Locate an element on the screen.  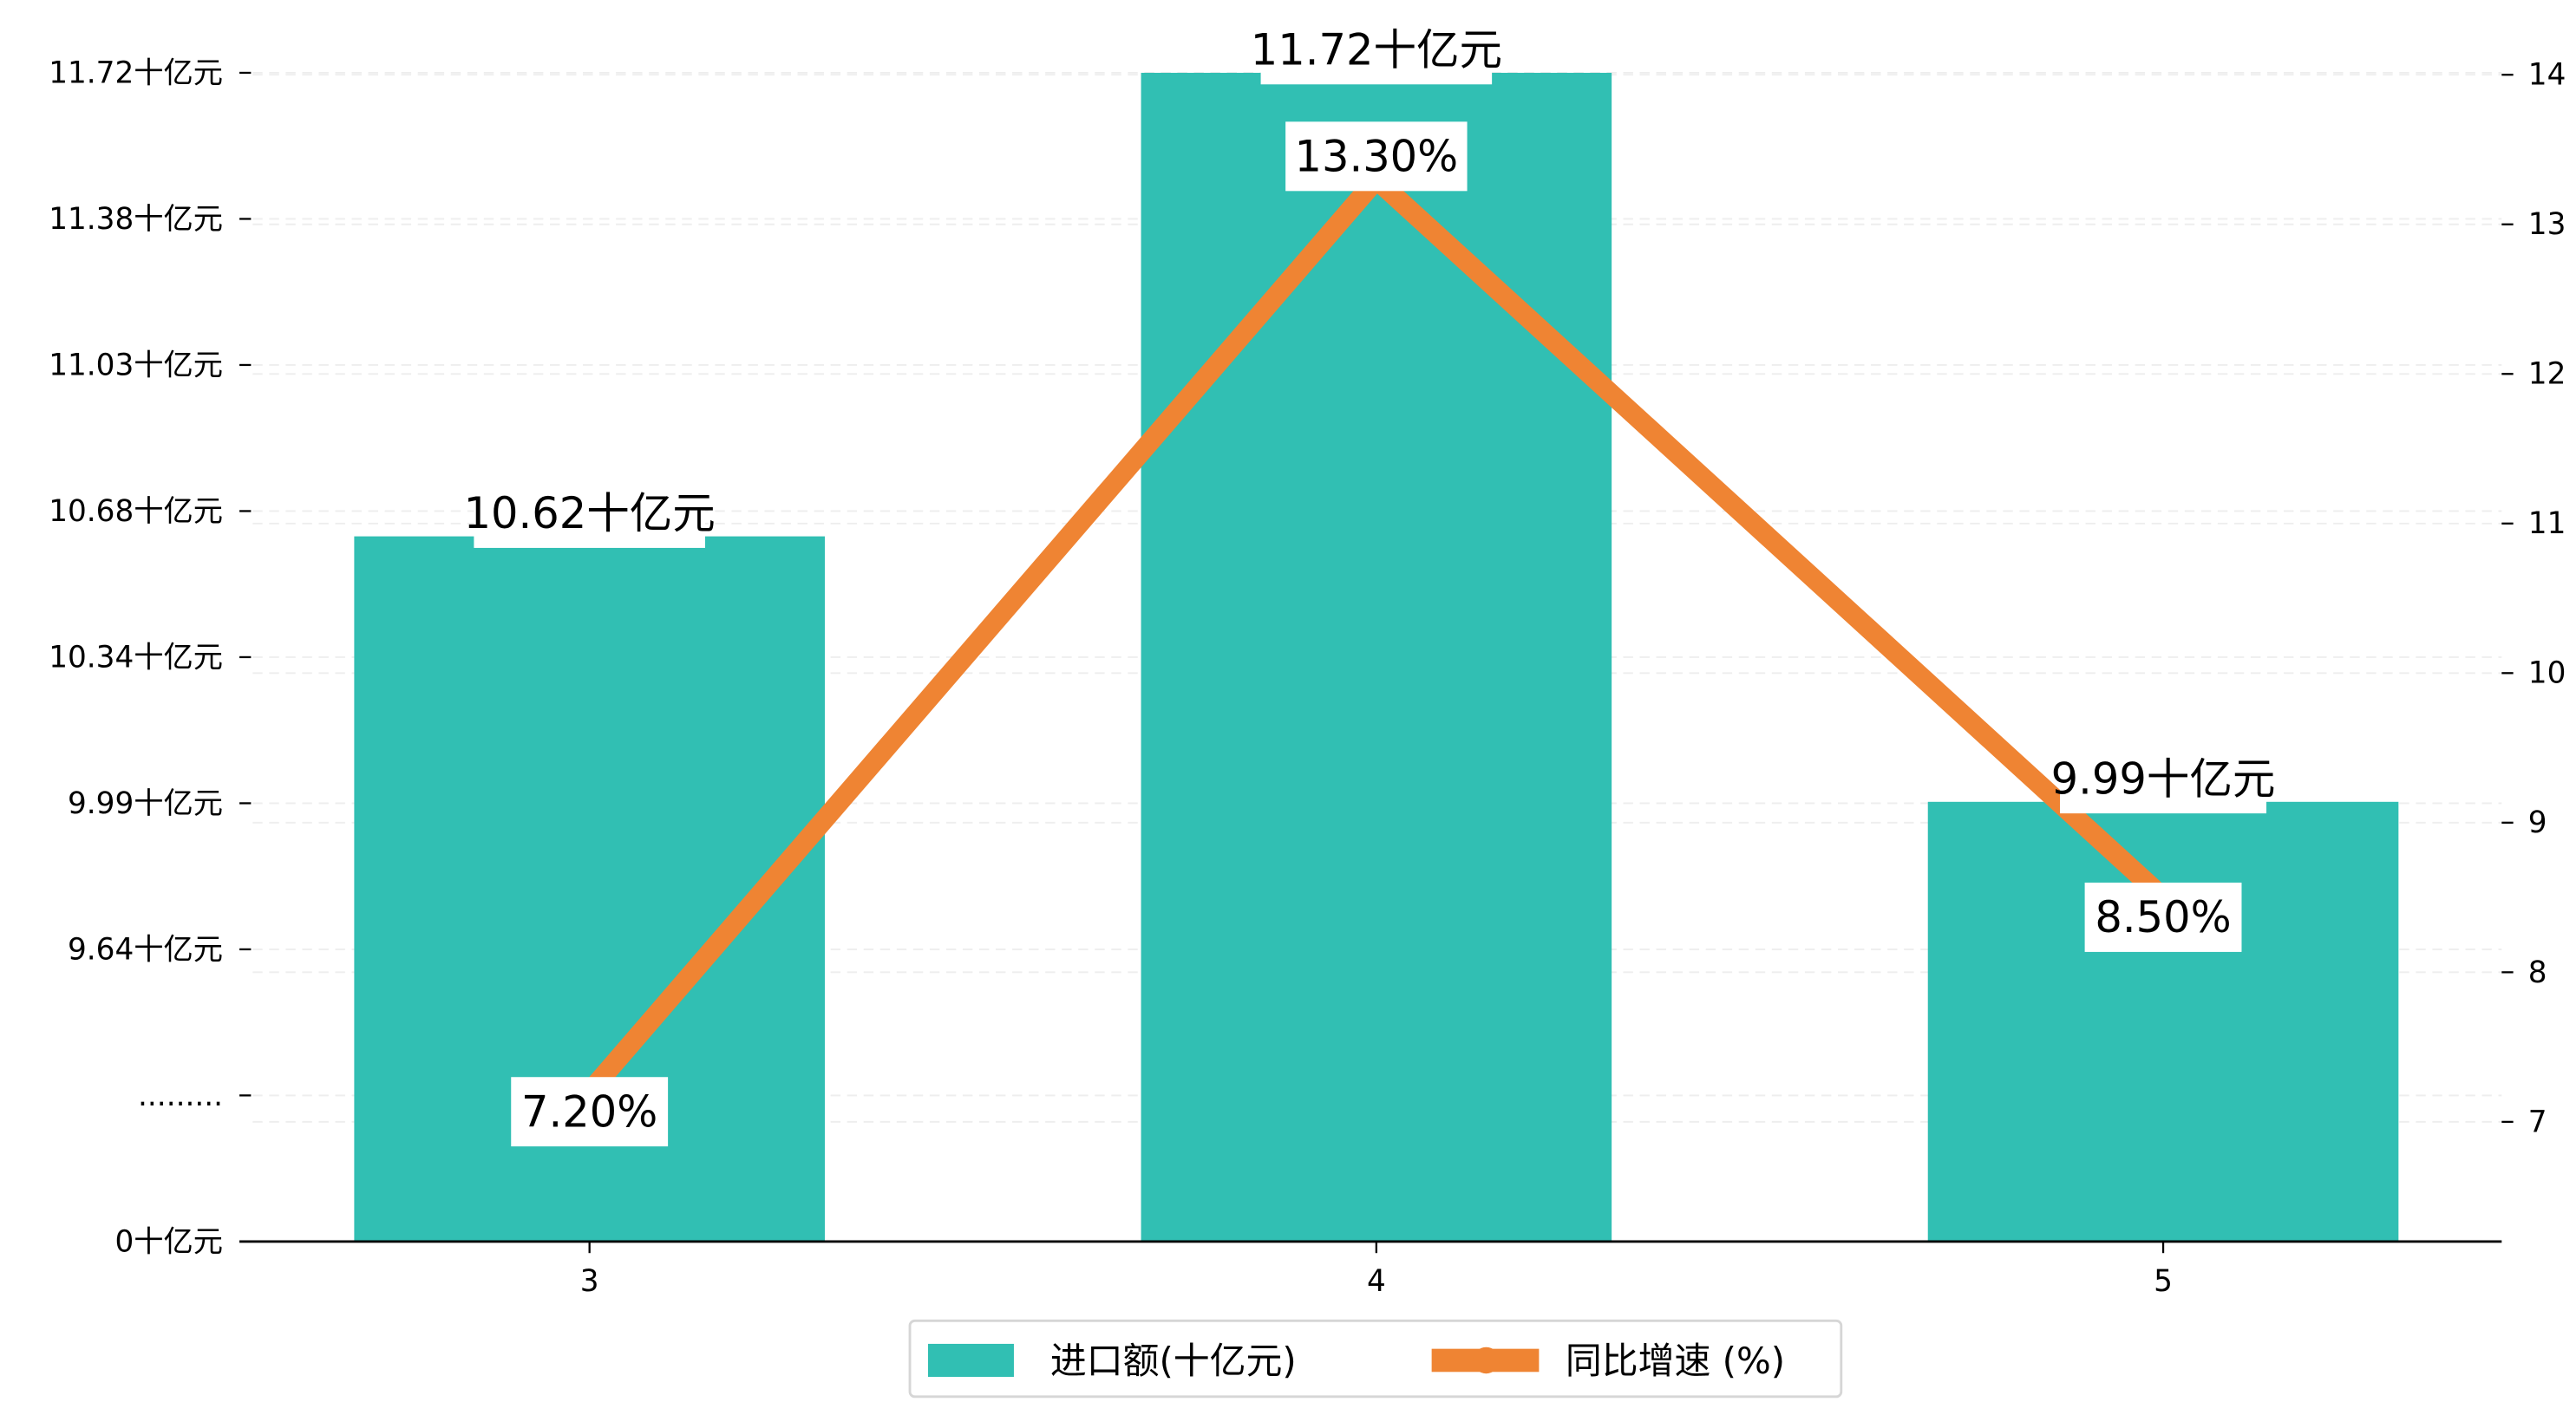
left-tick-label: 10.68十亿元 is located at coordinates (136, 511).